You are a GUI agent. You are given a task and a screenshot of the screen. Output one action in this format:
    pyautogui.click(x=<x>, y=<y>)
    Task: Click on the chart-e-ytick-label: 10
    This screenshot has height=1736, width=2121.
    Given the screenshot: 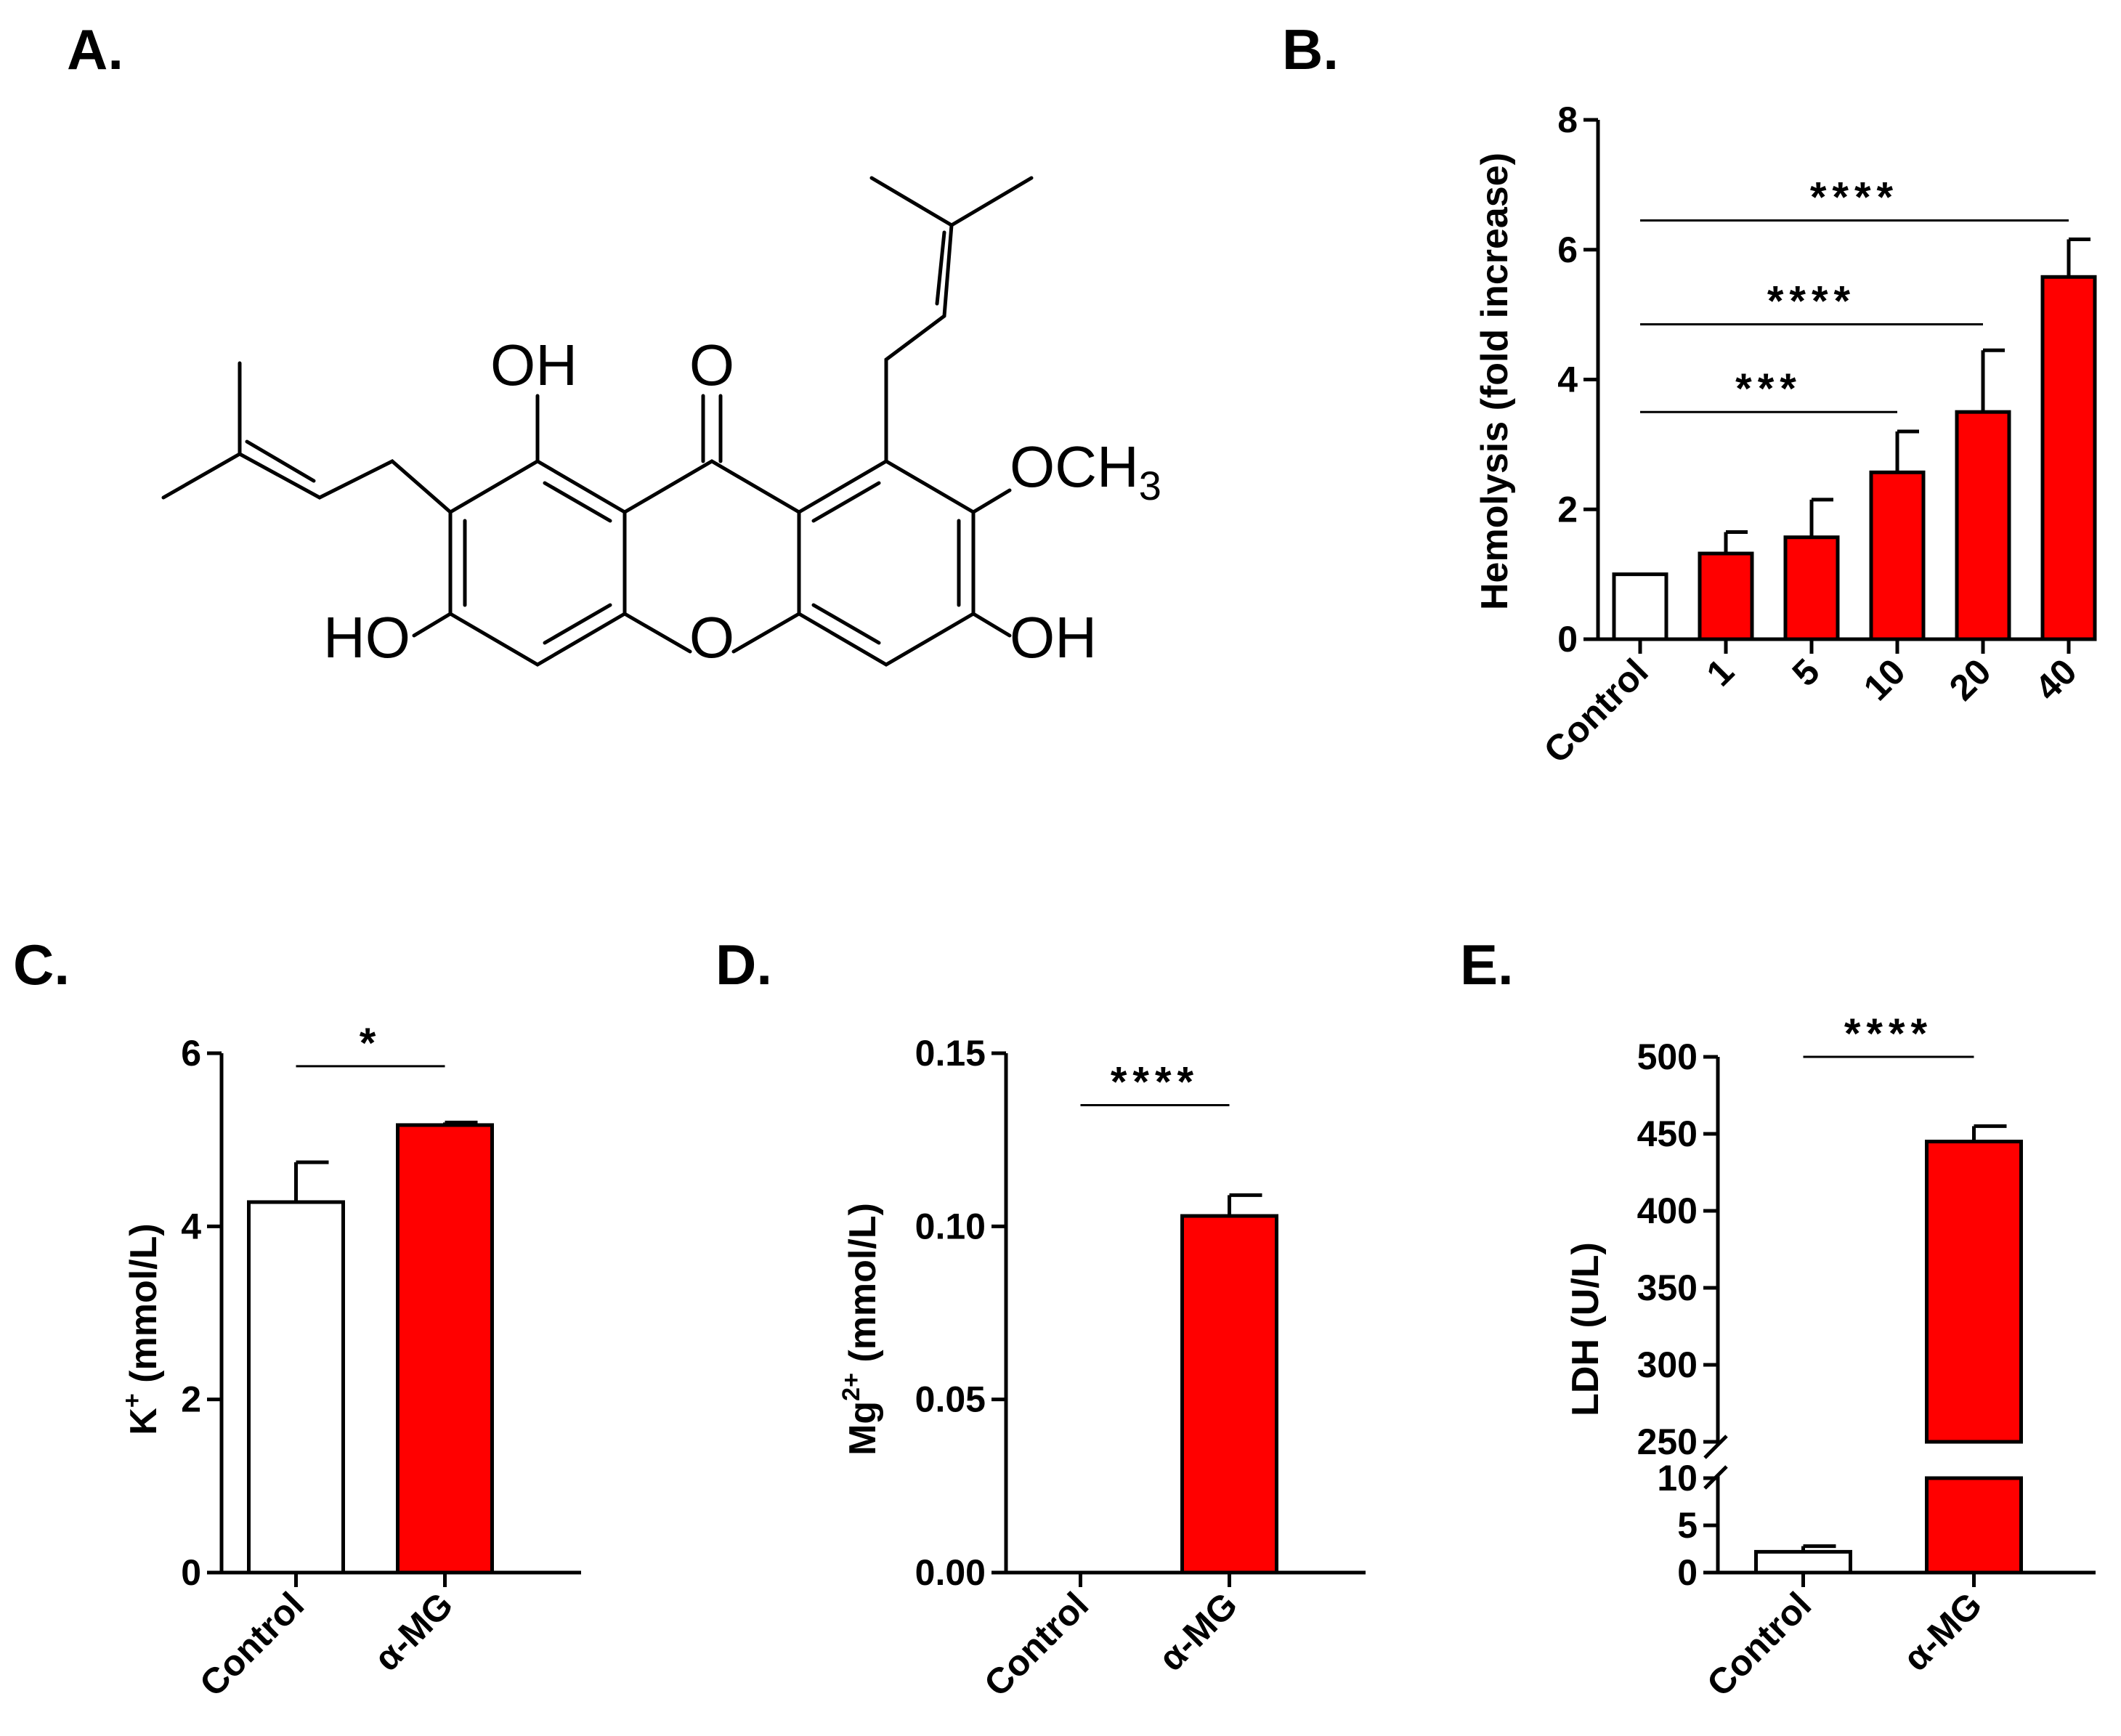 What is the action you would take?
    pyautogui.click(x=1678, y=1478)
    